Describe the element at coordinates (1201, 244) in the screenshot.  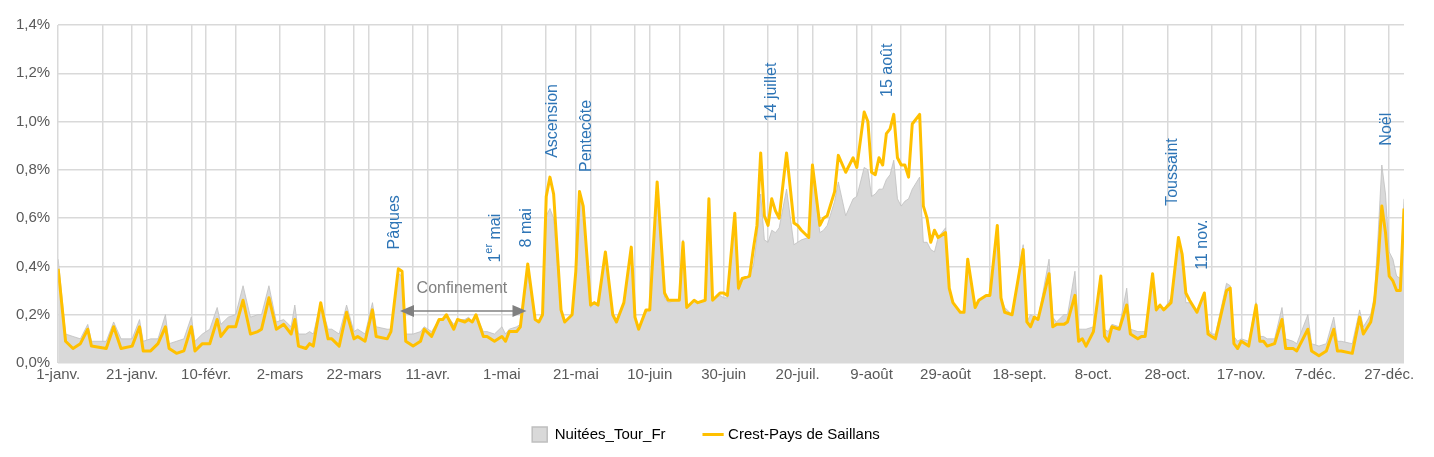
I see `annotation: 11 nov.` at that location.